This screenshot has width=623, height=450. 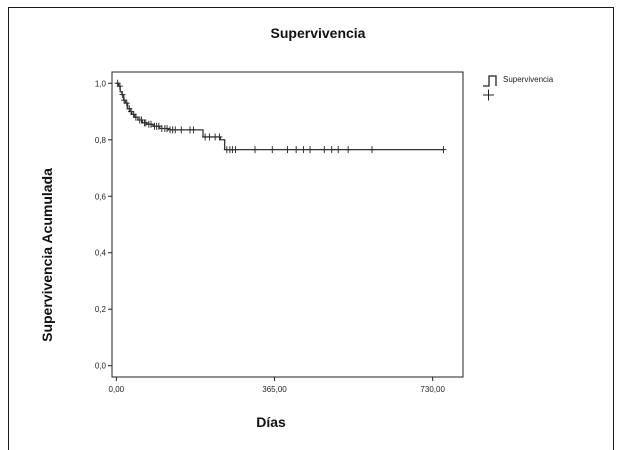 I want to click on chart-title: Supervivencia, so click(x=318, y=33).